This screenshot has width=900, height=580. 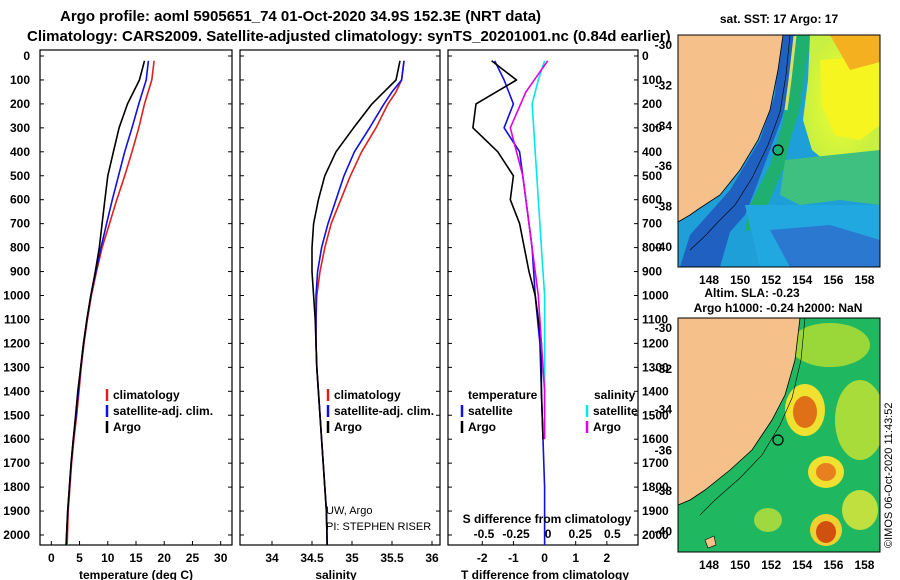 I want to click on series-line-t-satellite, so click(x=519, y=302).